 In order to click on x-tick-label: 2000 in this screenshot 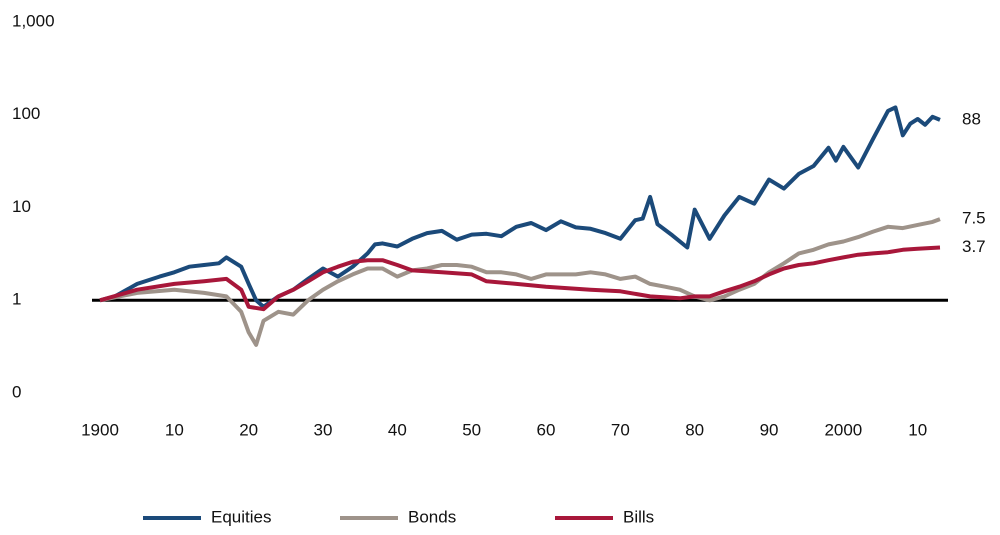, I will do `click(843, 429)`.